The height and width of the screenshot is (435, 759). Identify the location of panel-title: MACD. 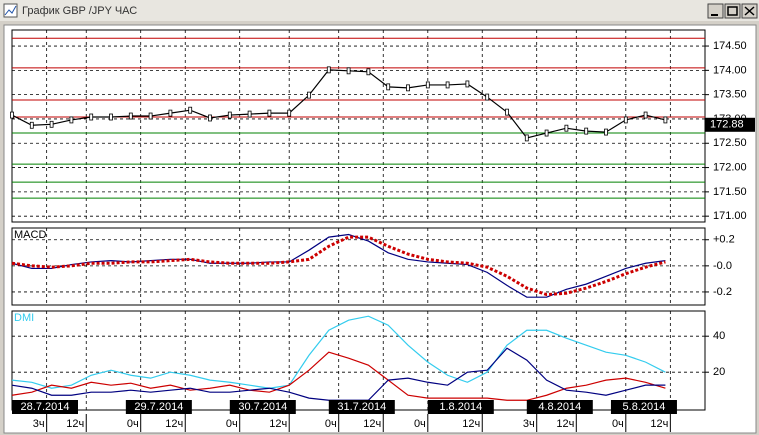
(30, 235).